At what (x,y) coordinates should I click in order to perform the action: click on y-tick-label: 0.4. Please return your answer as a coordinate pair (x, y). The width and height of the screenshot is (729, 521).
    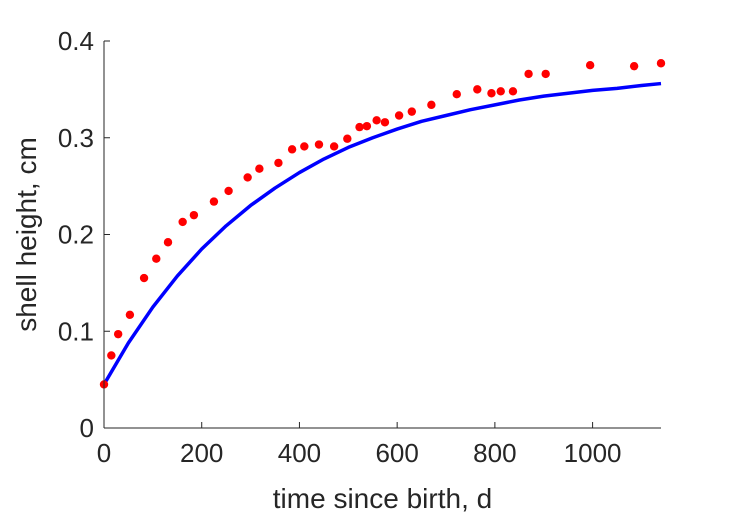
    Looking at the image, I should click on (76, 41).